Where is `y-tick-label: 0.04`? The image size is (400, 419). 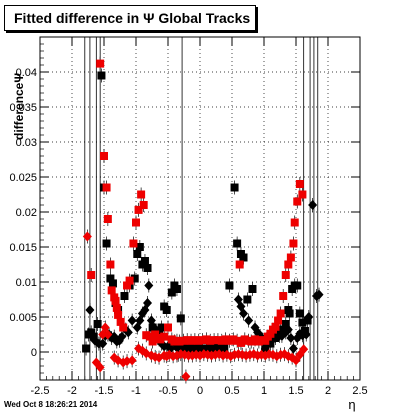
y-tick-label: 0.04 is located at coordinates (26, 73).